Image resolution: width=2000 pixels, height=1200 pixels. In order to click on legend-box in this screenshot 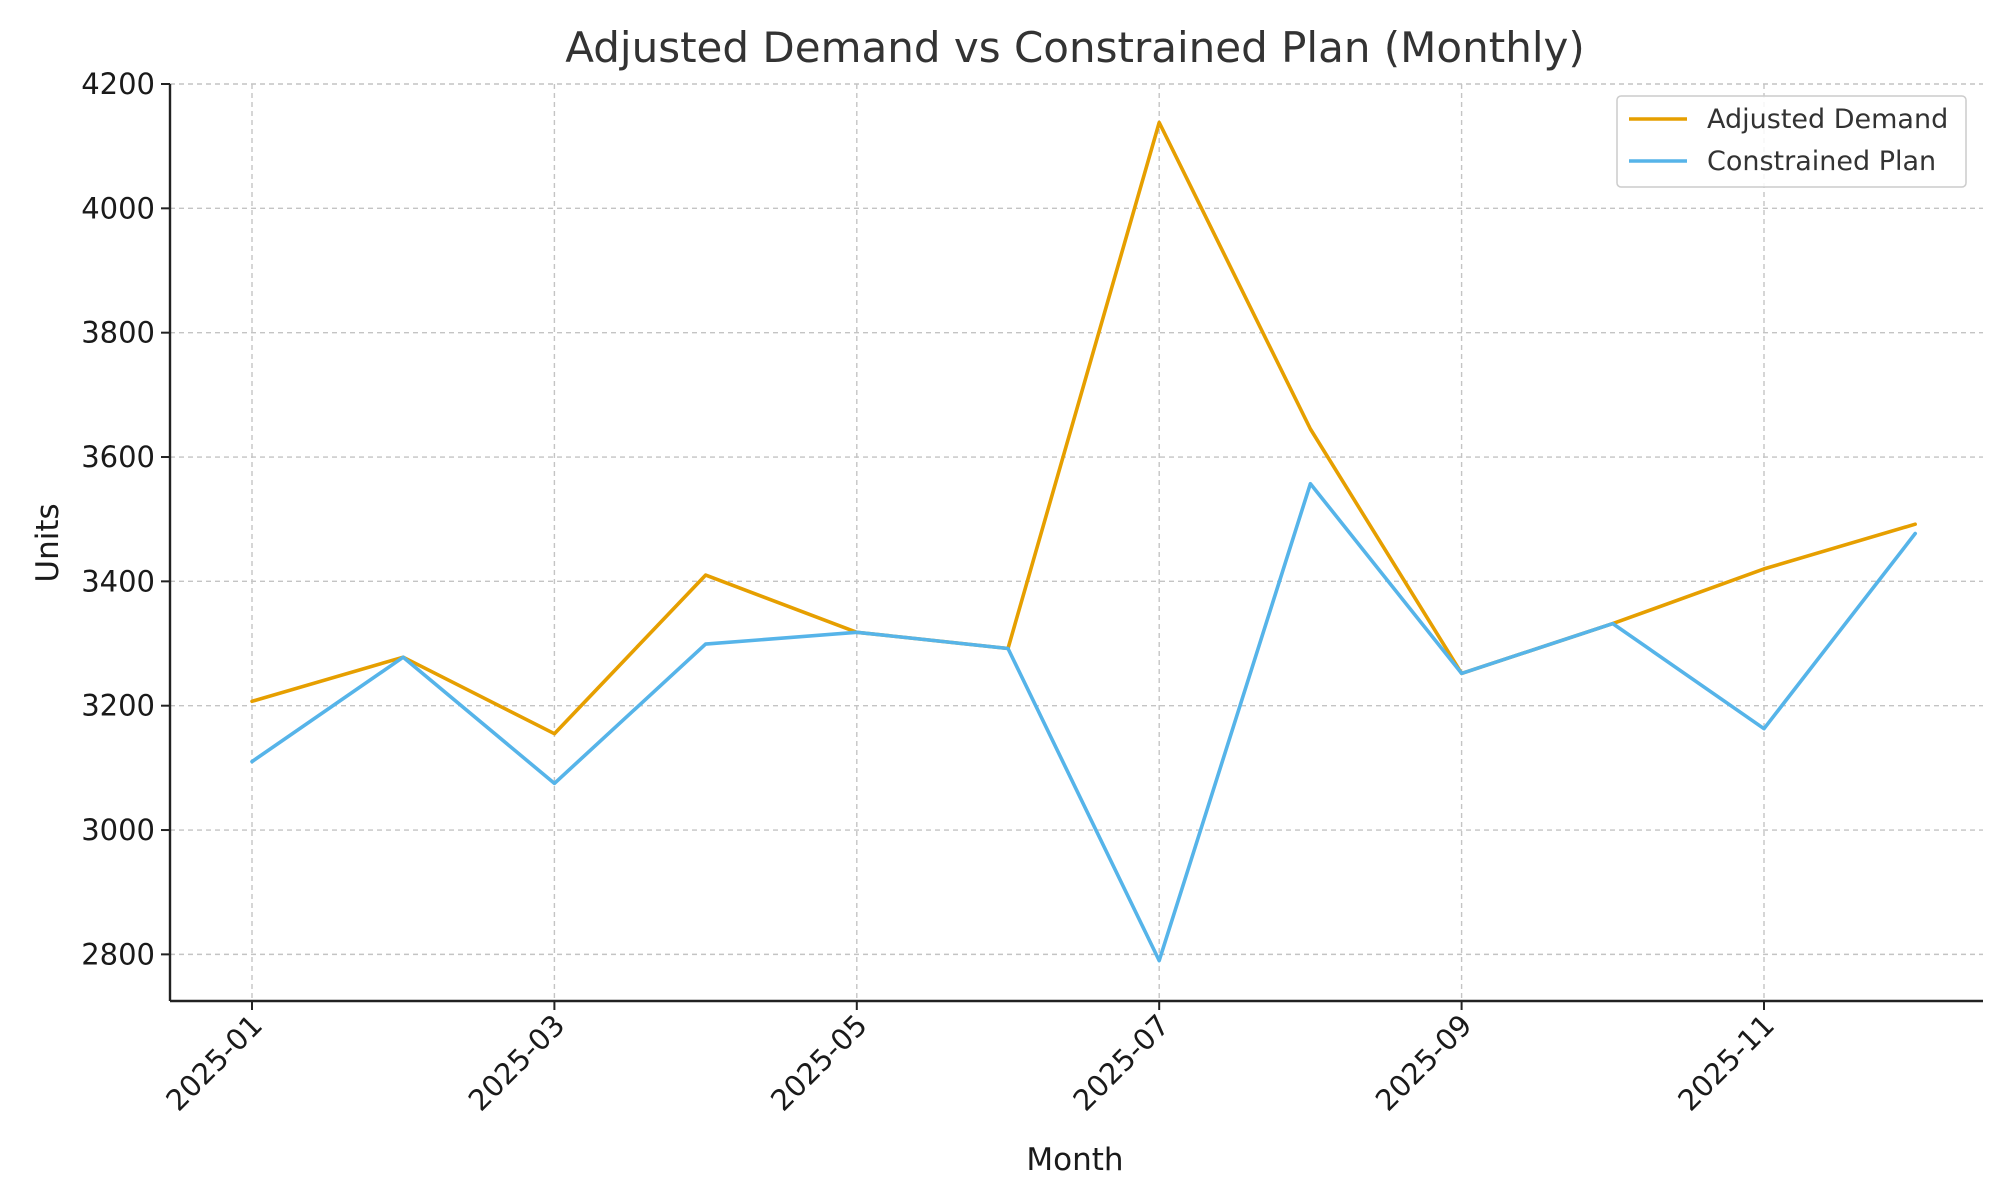, I will do `click(1791, 141)`.